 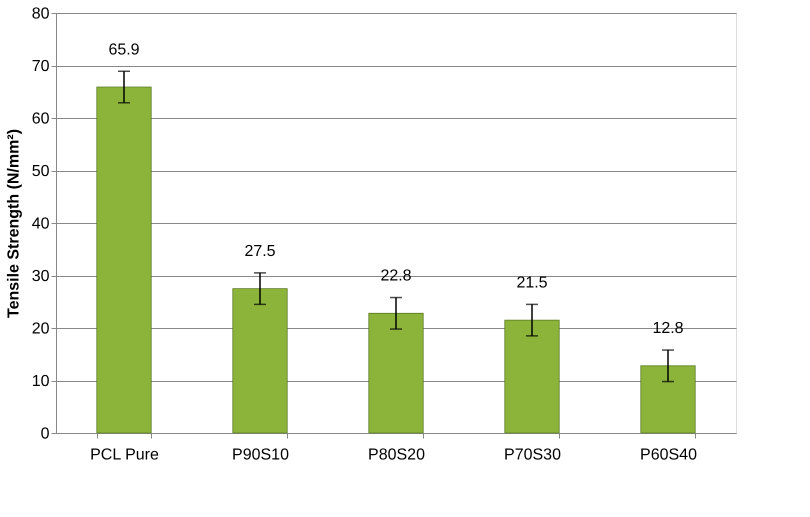 I want to click on y-tick-label: 50, so click(x=41, y=171).